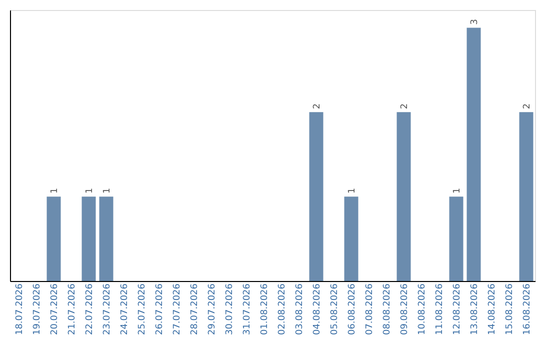 The width and height of the screenshot is (540, 340). What do you see at coordinates (317, 309) in the screenshot?
I see `x-tick-label: 04.08.2026` at bounding box center [317, 309].